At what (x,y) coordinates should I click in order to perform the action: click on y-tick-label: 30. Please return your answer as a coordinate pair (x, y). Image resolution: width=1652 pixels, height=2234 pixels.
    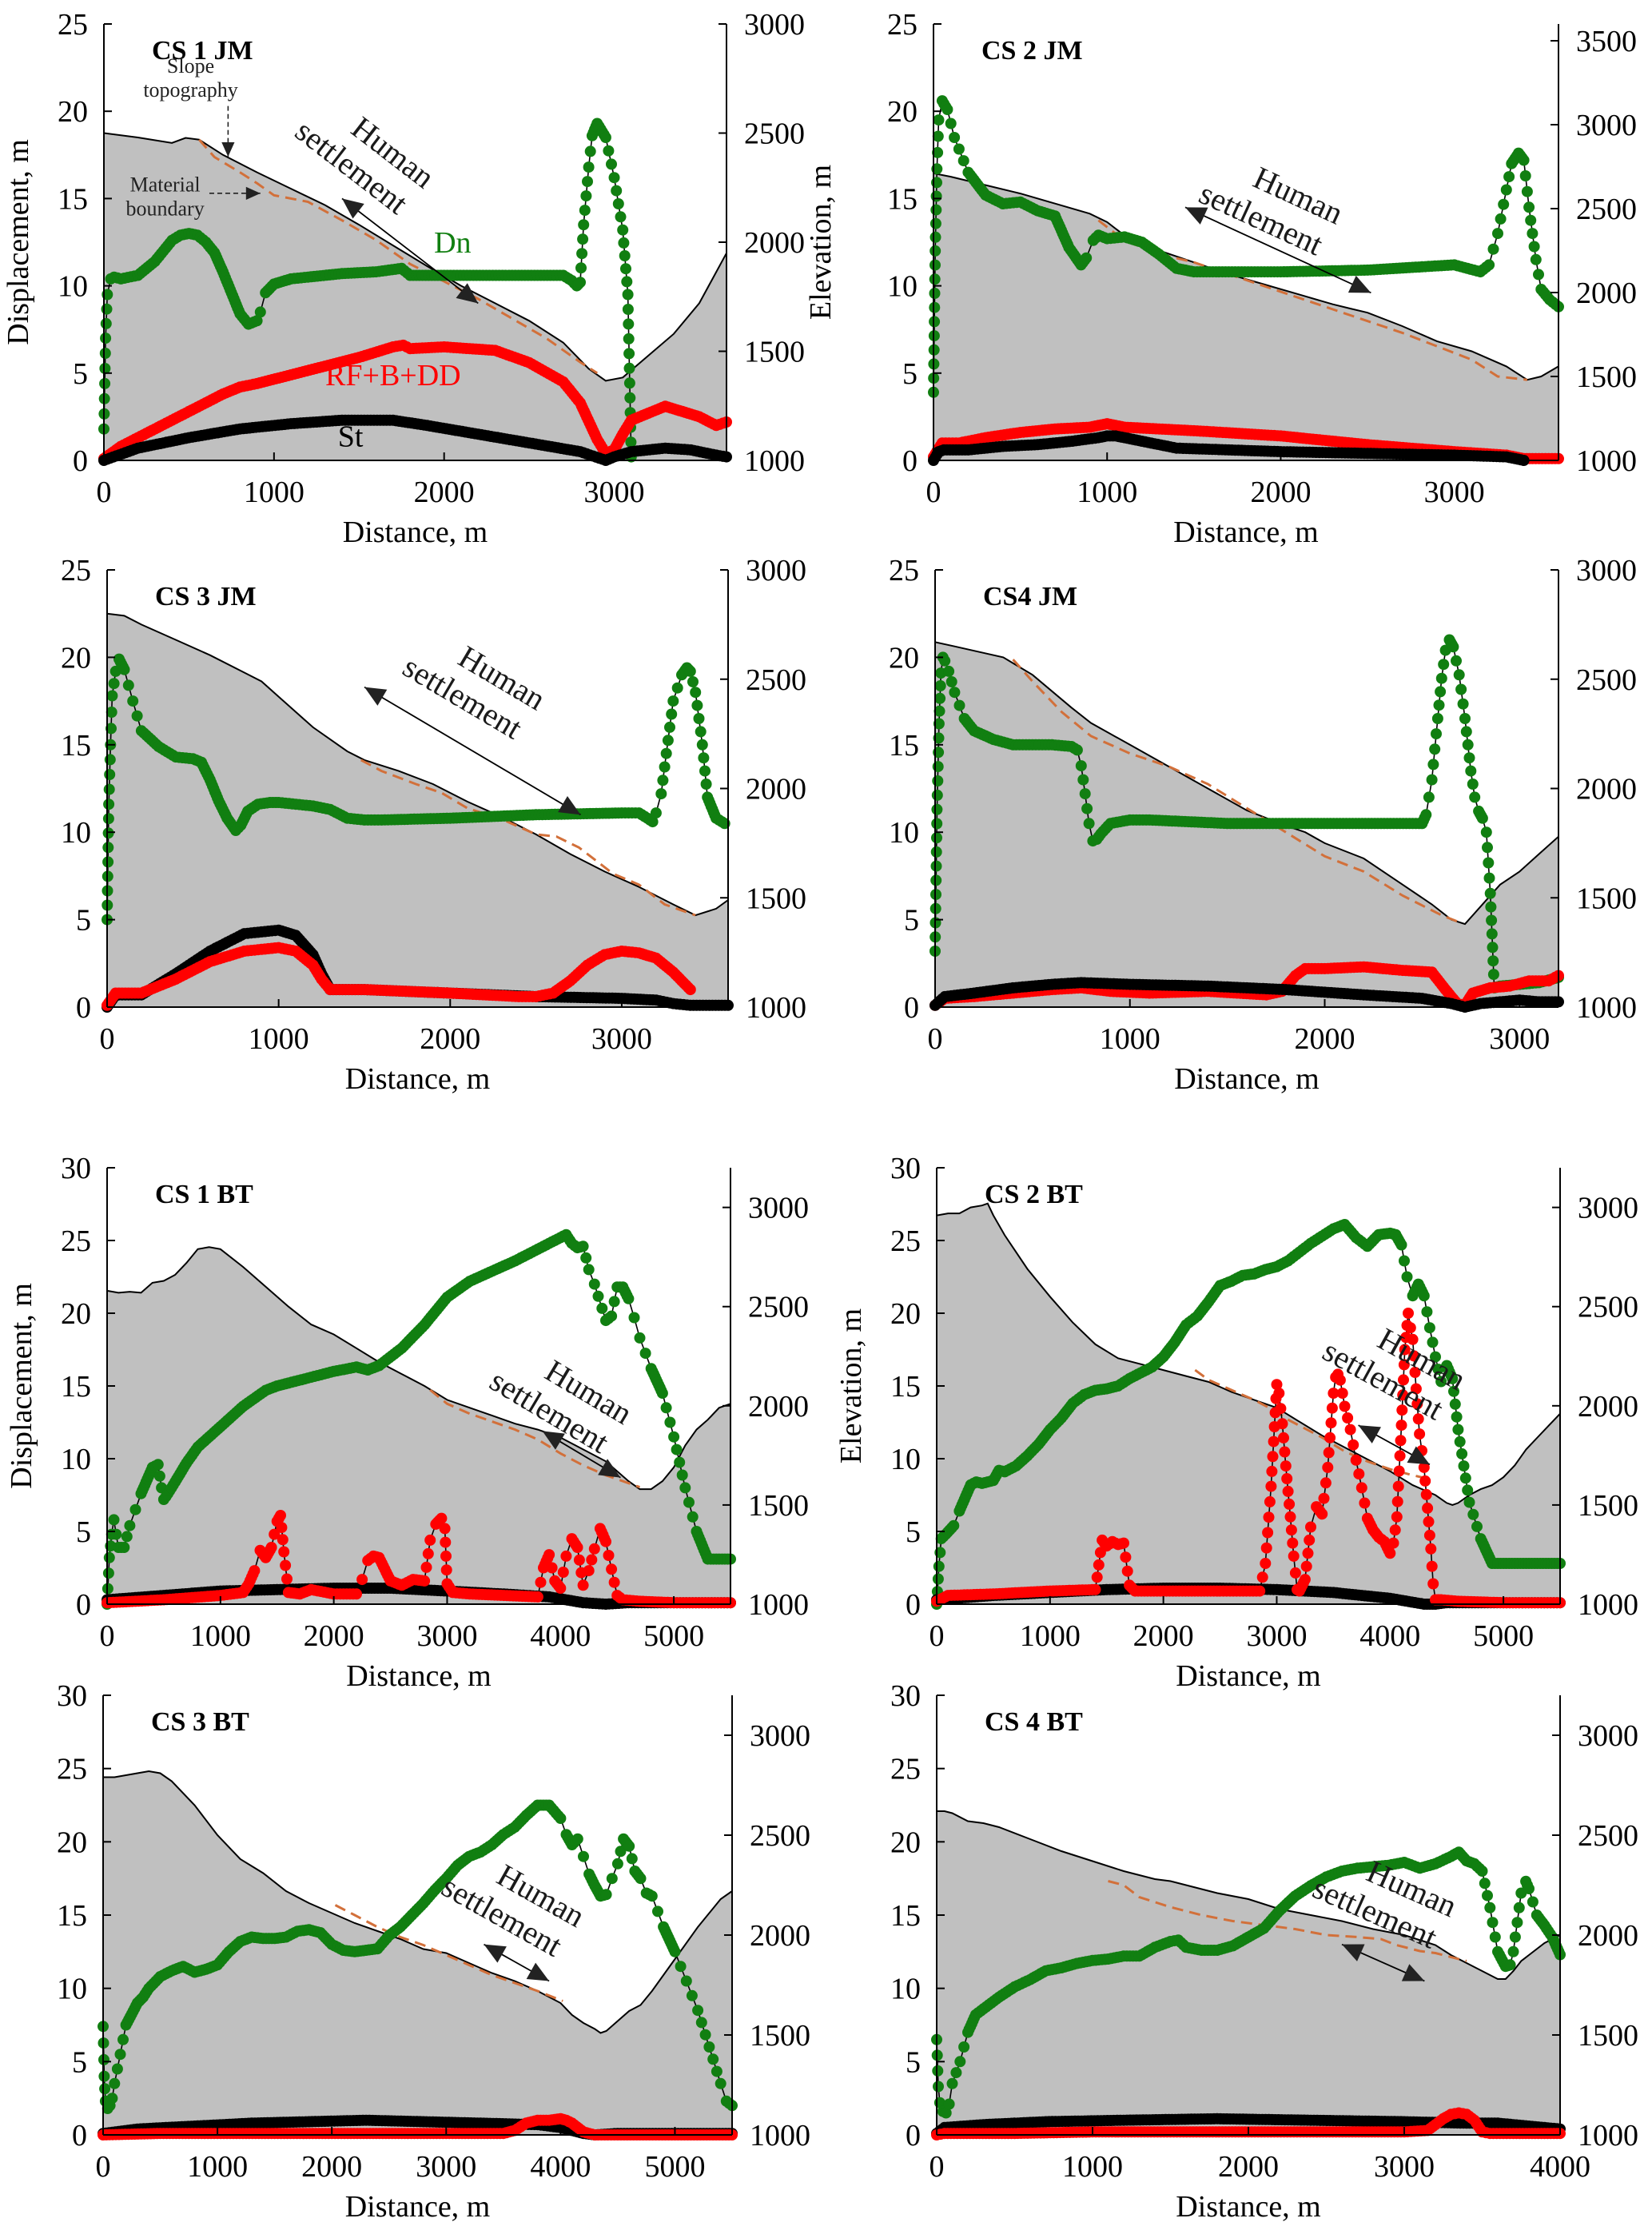
    Looking at the image, I should click on (76, 1168).